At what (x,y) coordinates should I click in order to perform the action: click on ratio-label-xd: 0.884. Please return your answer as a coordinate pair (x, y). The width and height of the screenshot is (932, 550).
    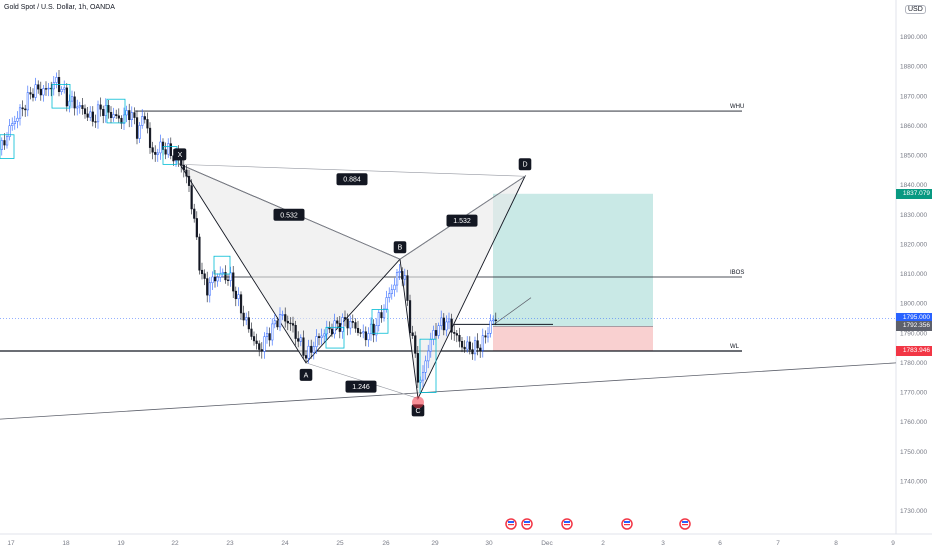
    Looking at the image, I should click on (352, 179).